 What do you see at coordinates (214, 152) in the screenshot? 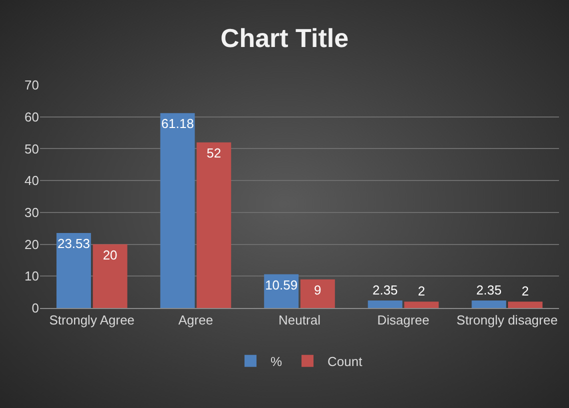
I see `data-label: 52` at bounding box center [214, 152].